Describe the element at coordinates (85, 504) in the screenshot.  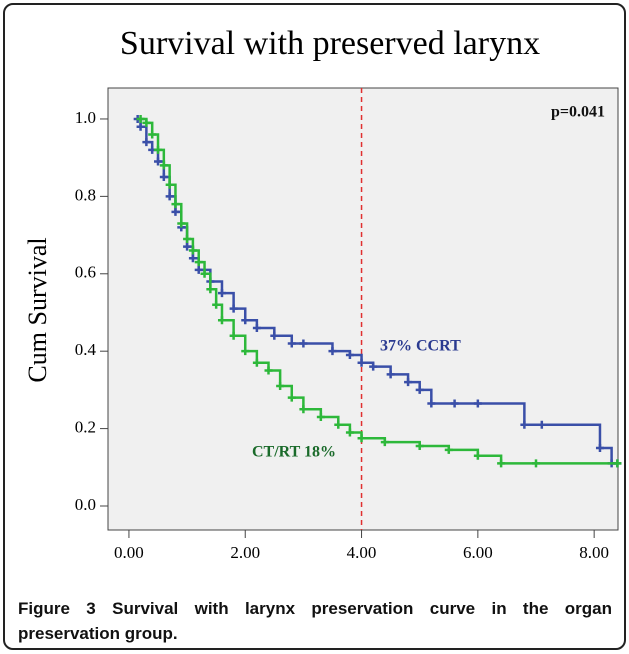
I see `y-tick-label: 0.0` at that location.